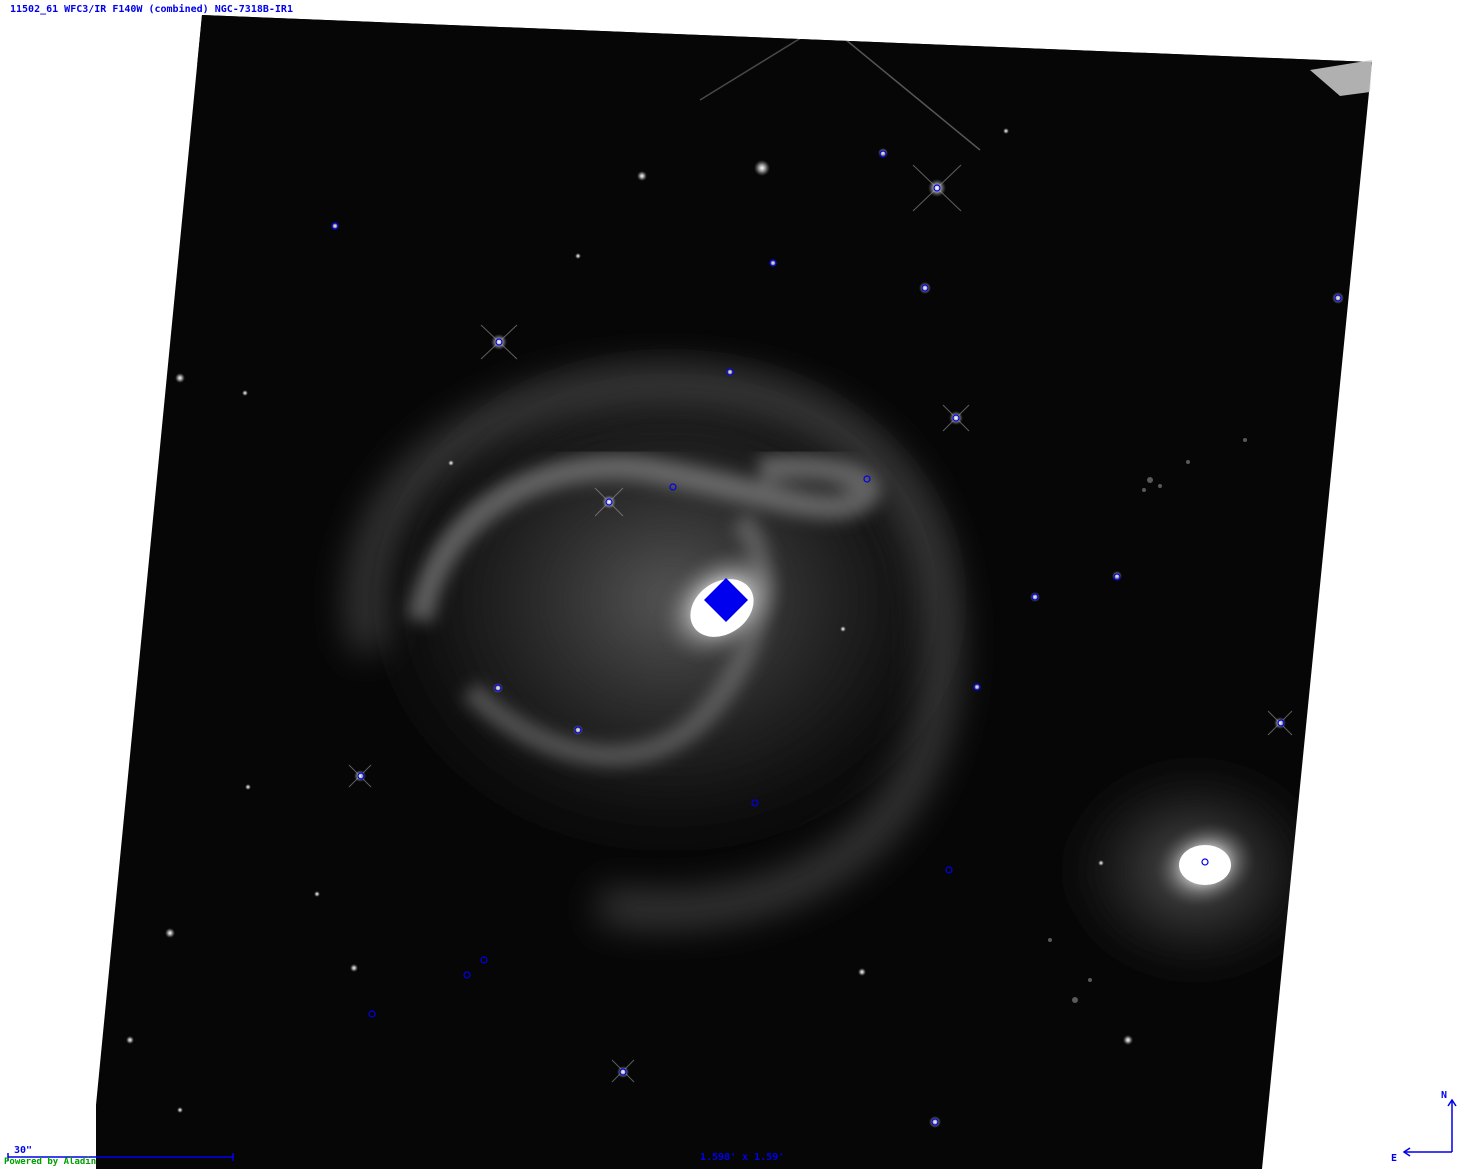 This screenshot has height=1169, width=1468. What do you see at coordinates (120, 1157) in the screenshot?
I see `scale-bar` at bounding box center [120, 1157].